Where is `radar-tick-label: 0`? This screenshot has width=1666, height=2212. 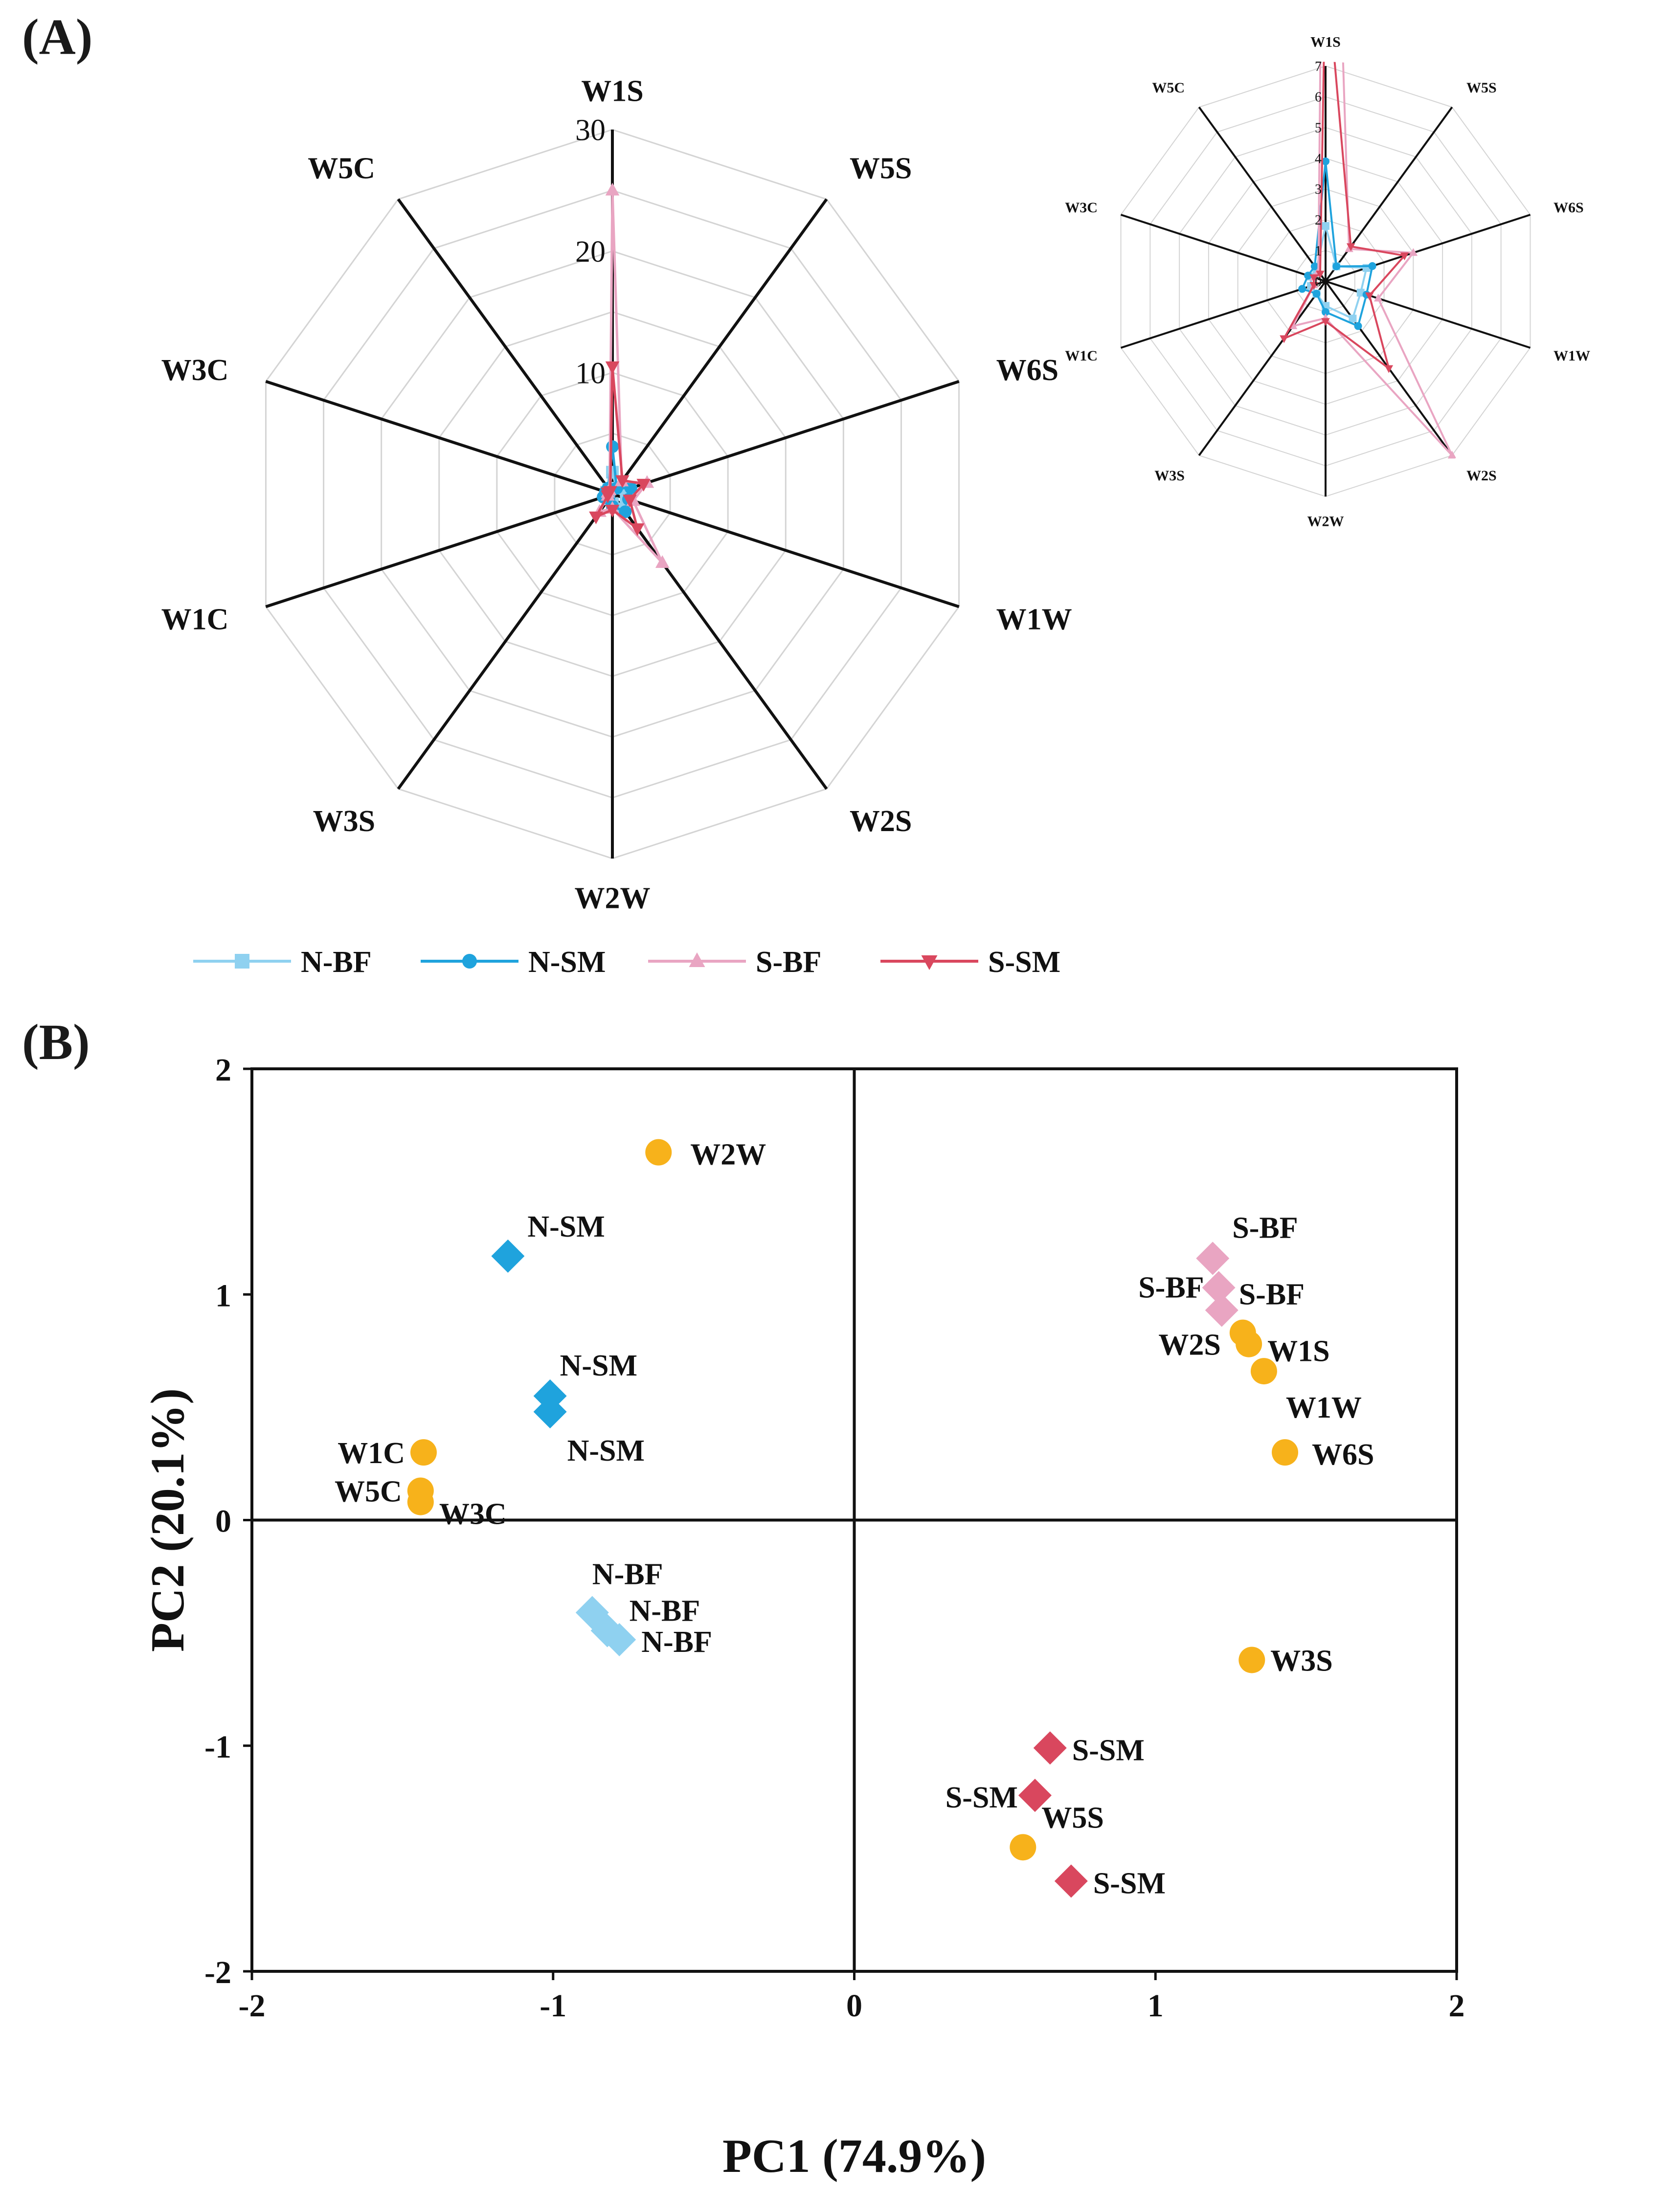
radar-tick-label: 0 is located at coordinates (1318, 282).